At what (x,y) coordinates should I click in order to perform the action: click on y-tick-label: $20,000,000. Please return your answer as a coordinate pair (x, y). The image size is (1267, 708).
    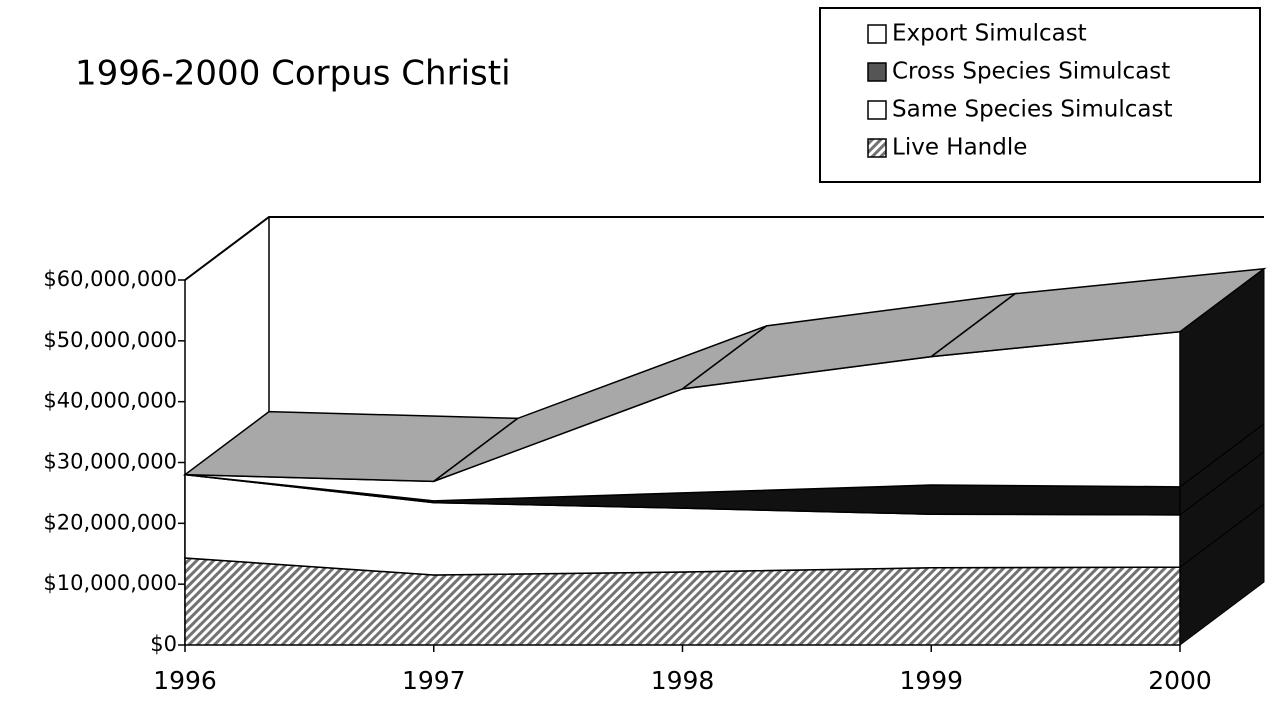
    Looking at the image, I should click on (110, 522).